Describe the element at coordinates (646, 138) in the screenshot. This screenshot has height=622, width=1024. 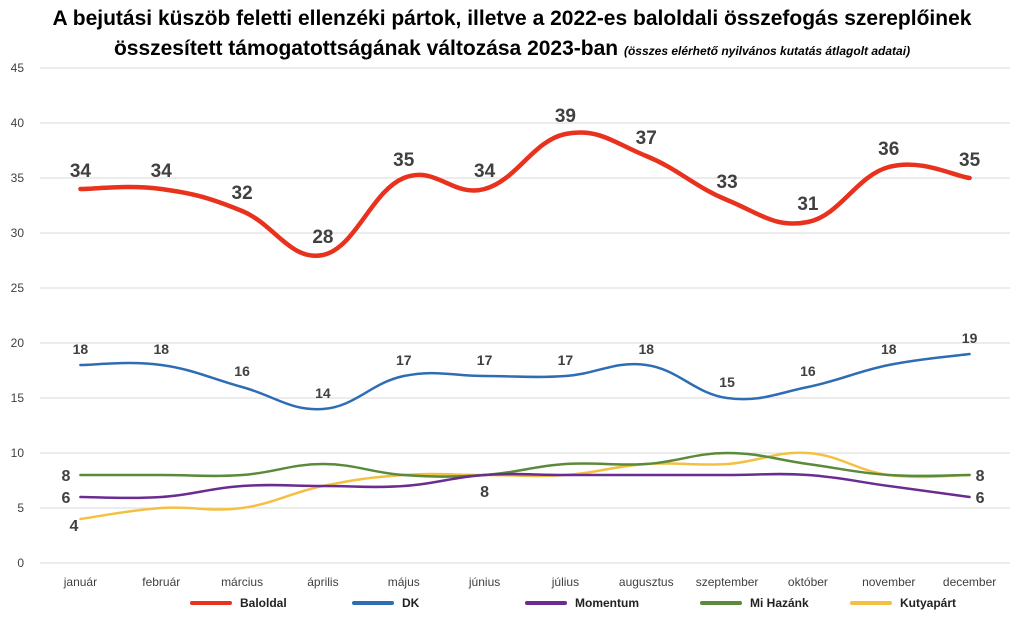
I see `data-label: 37` at that location.